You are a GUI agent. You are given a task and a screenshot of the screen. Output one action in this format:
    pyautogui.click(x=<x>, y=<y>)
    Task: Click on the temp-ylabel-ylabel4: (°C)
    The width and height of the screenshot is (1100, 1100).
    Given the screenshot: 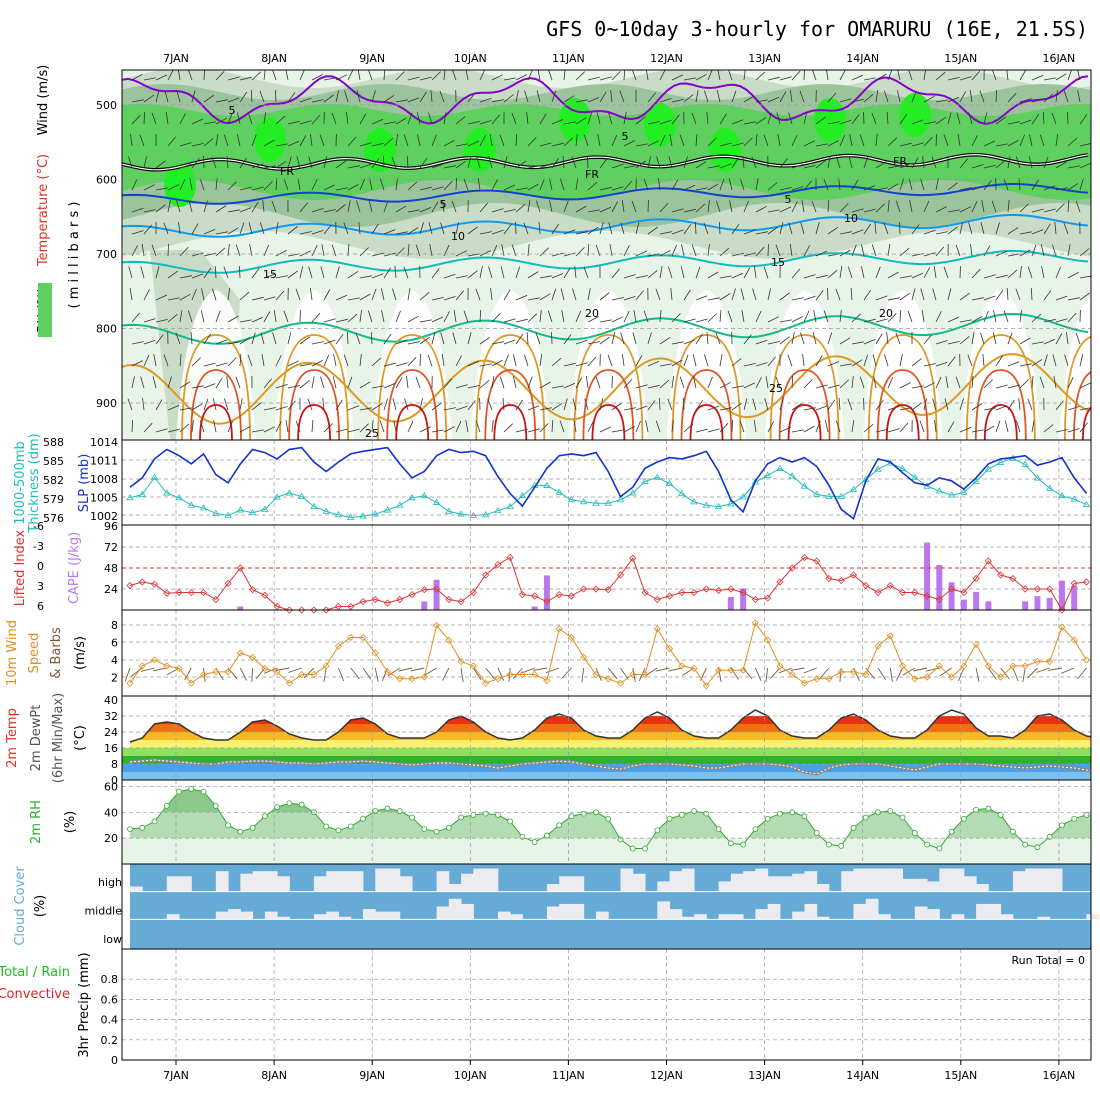 What is the action you would take?
    pyautogui.click(x=80, y=738)
    